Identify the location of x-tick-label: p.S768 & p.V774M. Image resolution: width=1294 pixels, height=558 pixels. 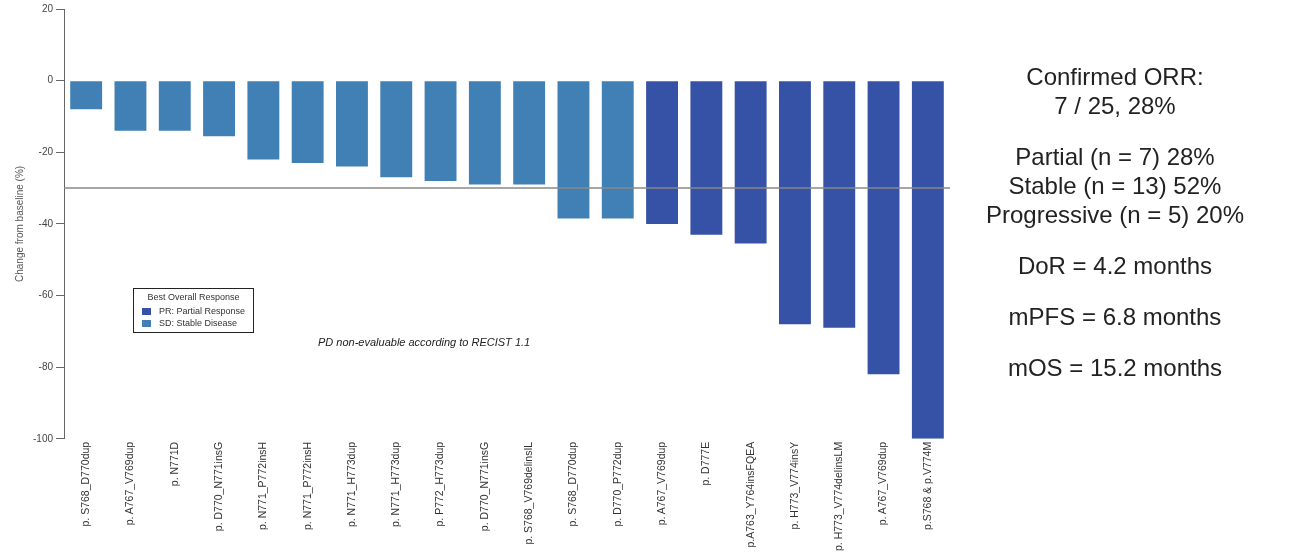
(926, 485).